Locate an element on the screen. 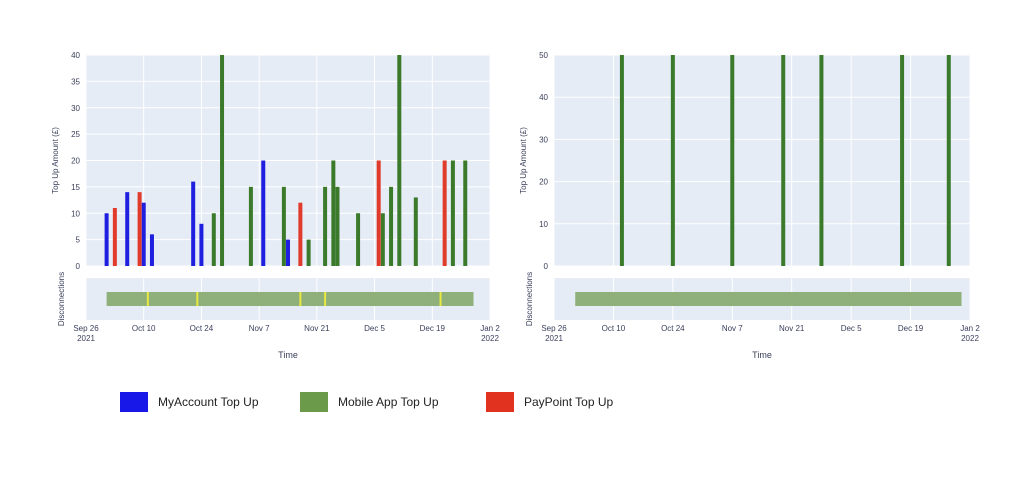  legend-item-myaccount: MyAccount Top Up is located at coordinates (189, 402).